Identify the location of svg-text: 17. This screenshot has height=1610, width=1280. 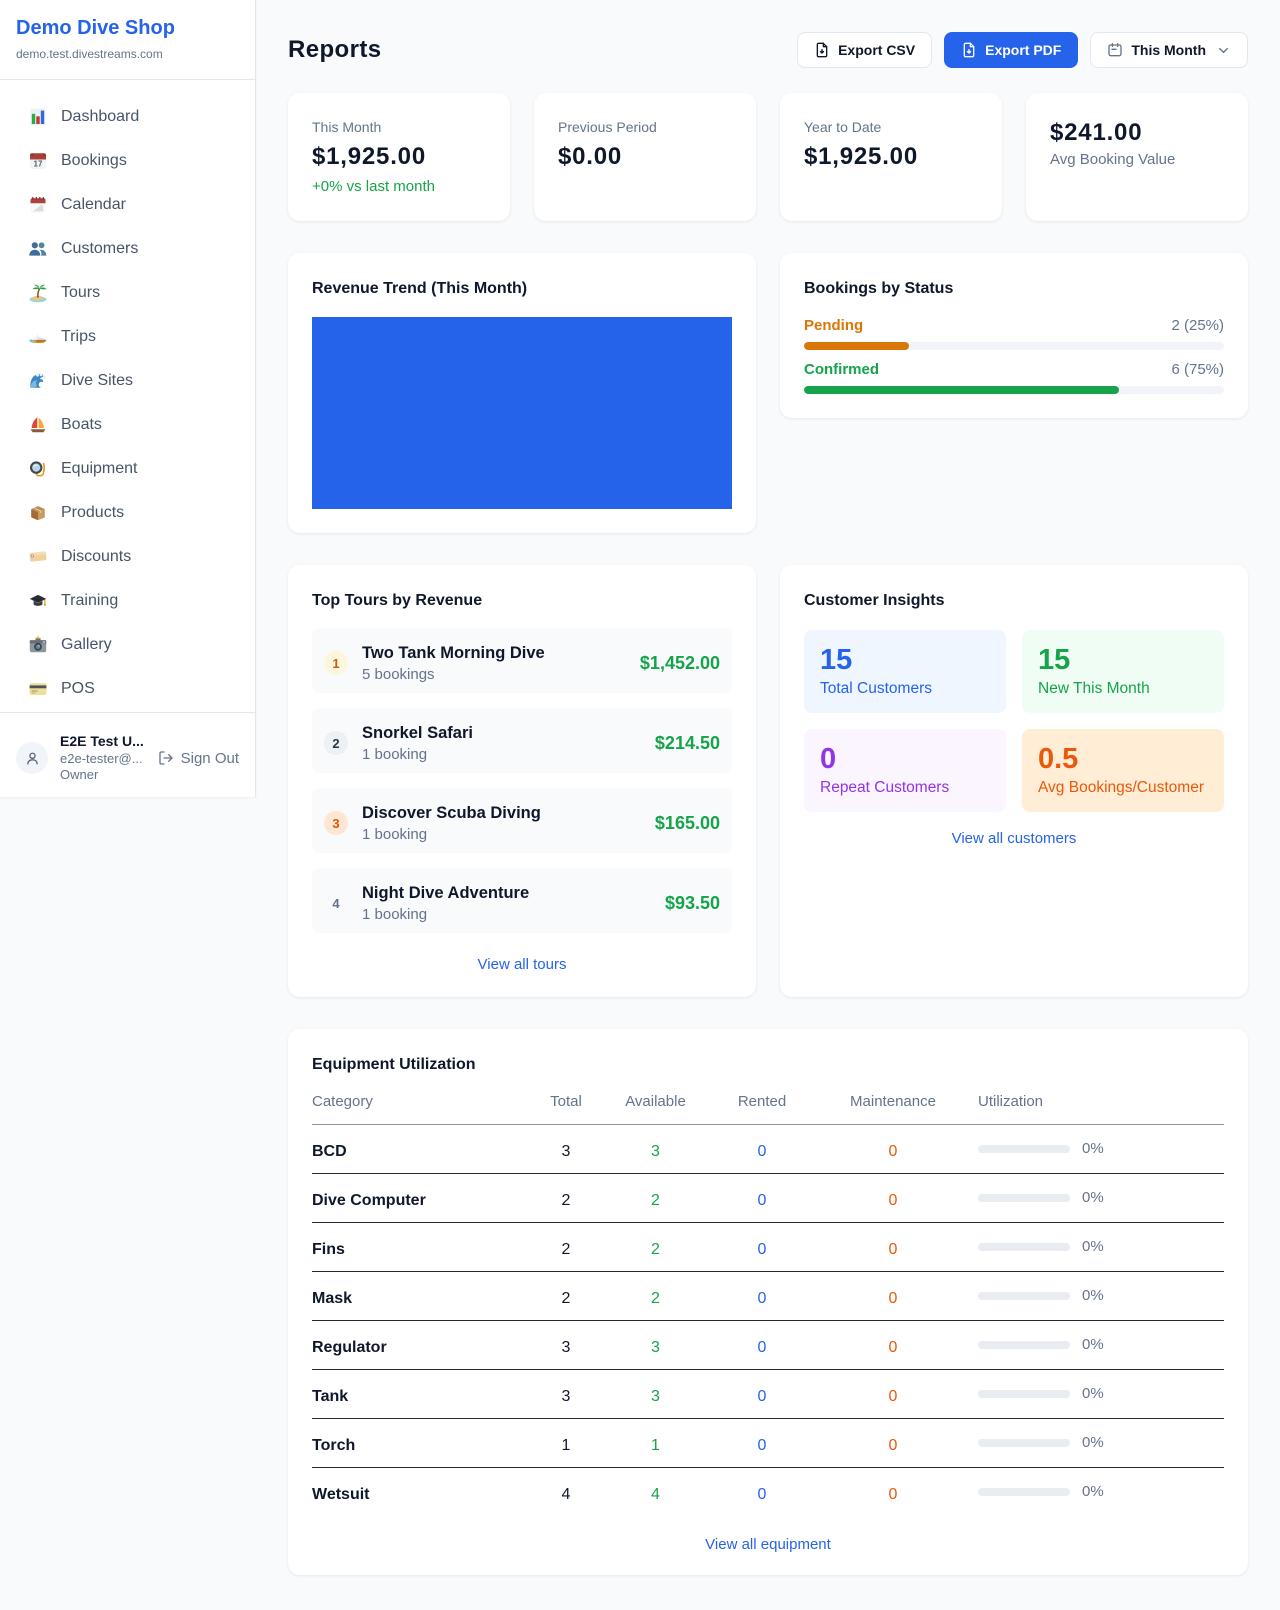
(38, 164).